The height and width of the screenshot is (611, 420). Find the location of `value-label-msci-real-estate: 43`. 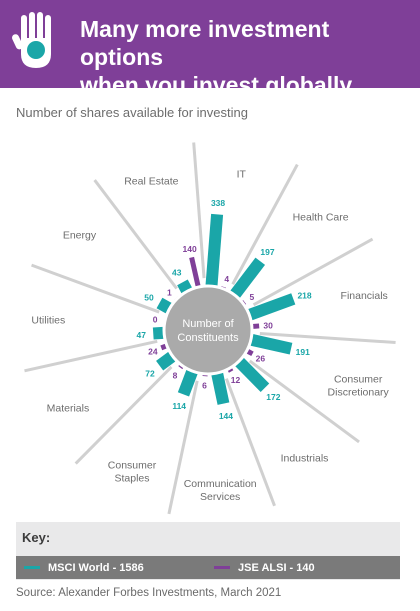

value-label-msci-real-estate: 43 is located at coordinates (177, 272).